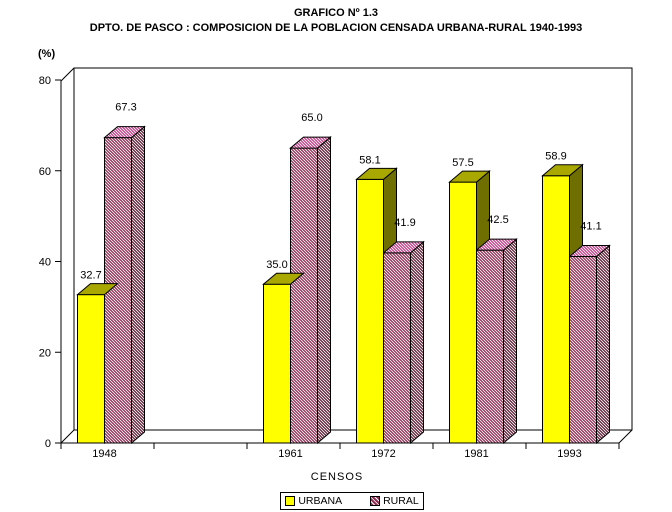 This screenshot has width=672, height=512. Describe the element at coordinates (463, 312) in the screenshot. I see `bar-urbana-1981` at that location.